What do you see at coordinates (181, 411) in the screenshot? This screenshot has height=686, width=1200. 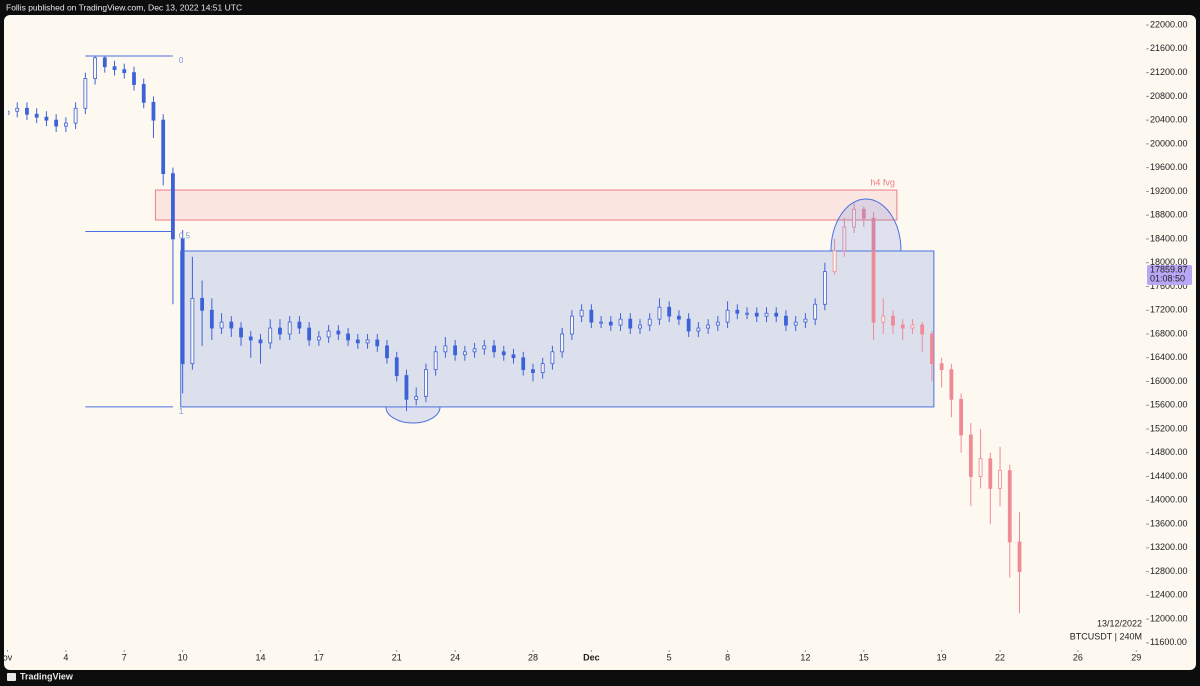 I see `fib-label: 1` at bounding box center [181, 411].